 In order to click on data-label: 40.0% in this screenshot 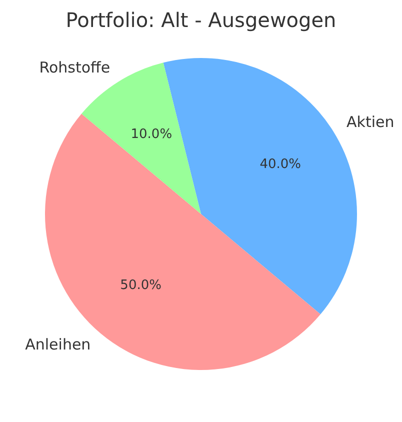, I will do `click(281, 164)`.